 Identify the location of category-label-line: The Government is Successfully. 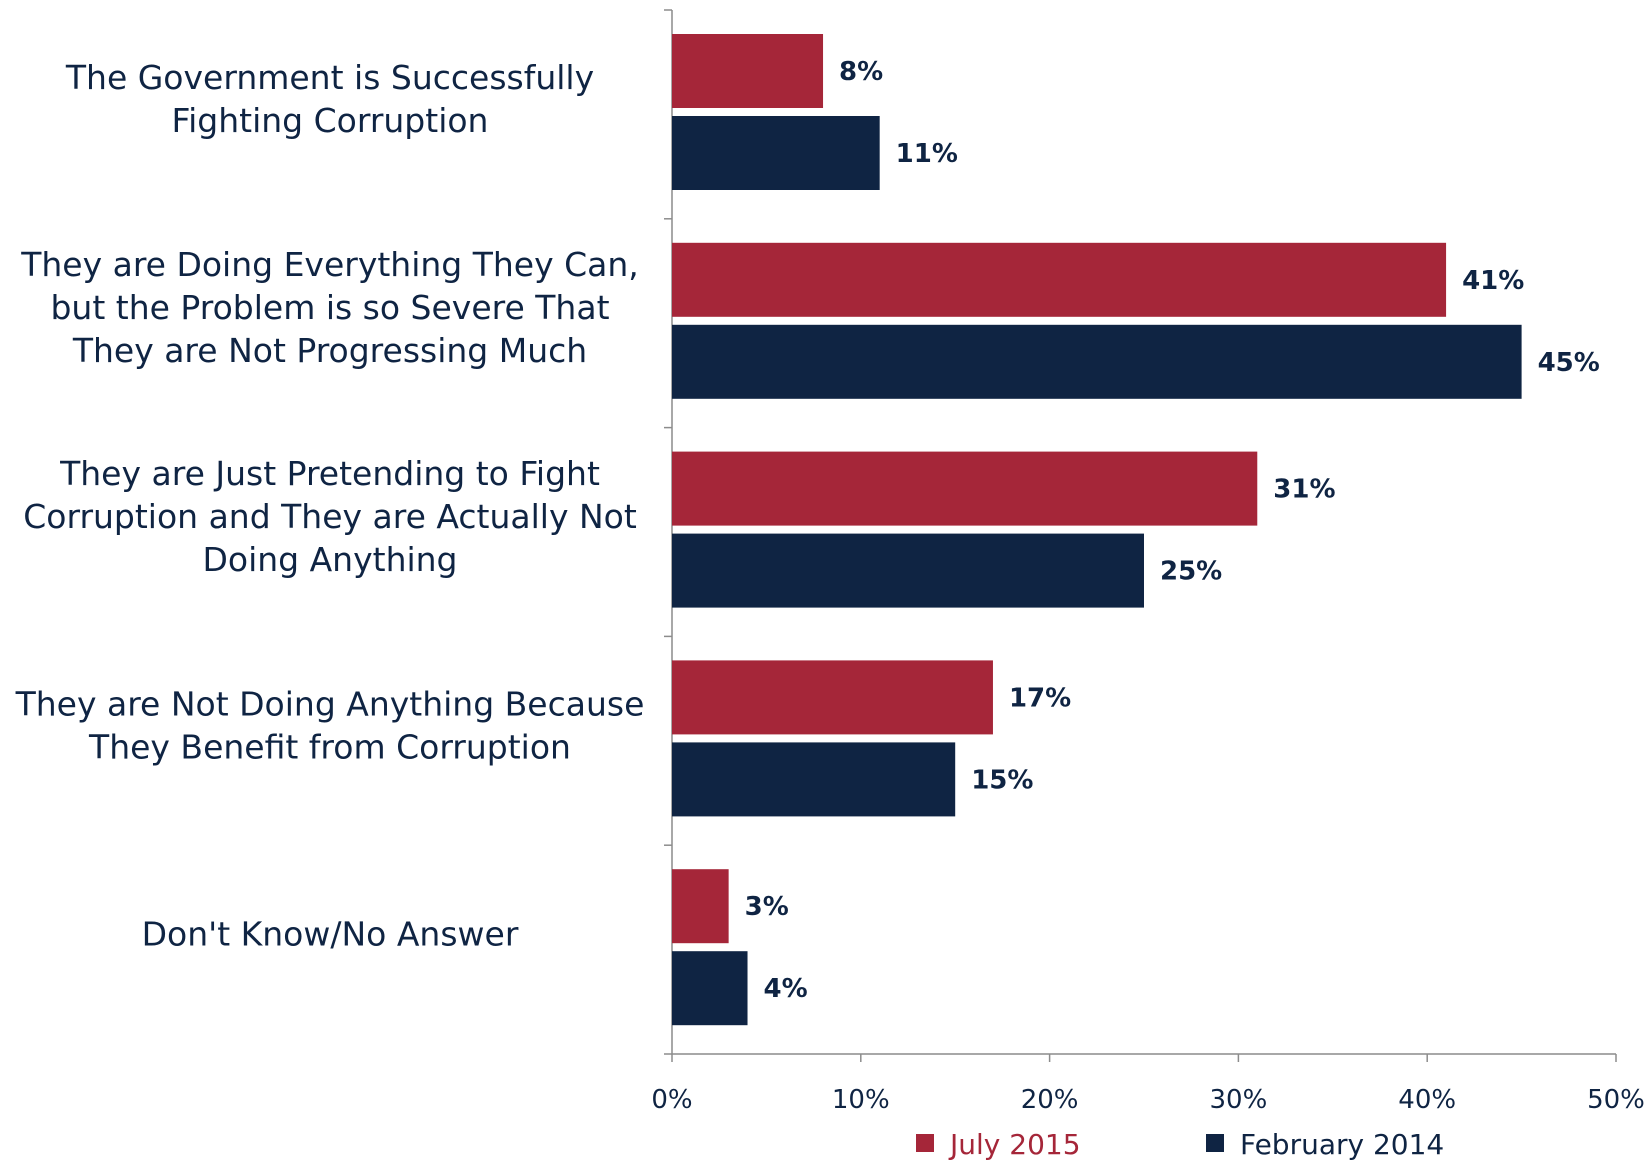
(329, 77).